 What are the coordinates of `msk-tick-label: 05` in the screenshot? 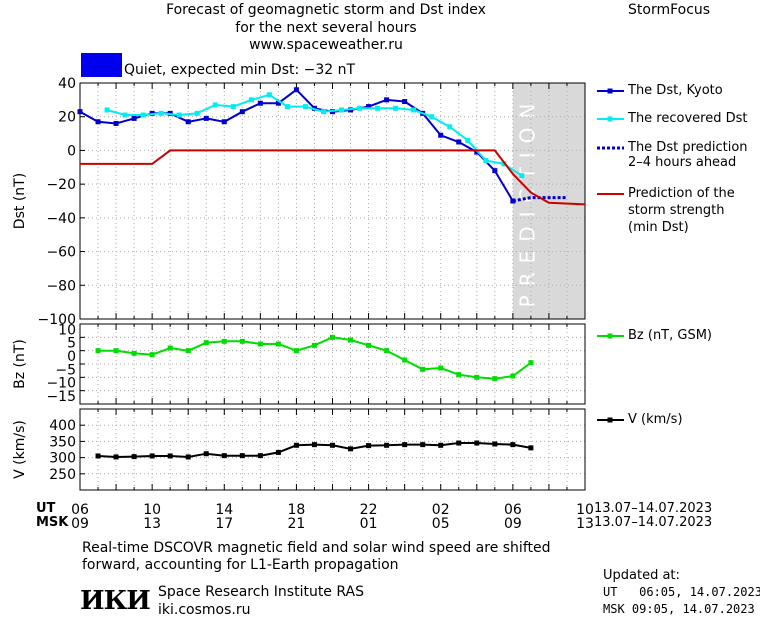 It's located at (441, 524).